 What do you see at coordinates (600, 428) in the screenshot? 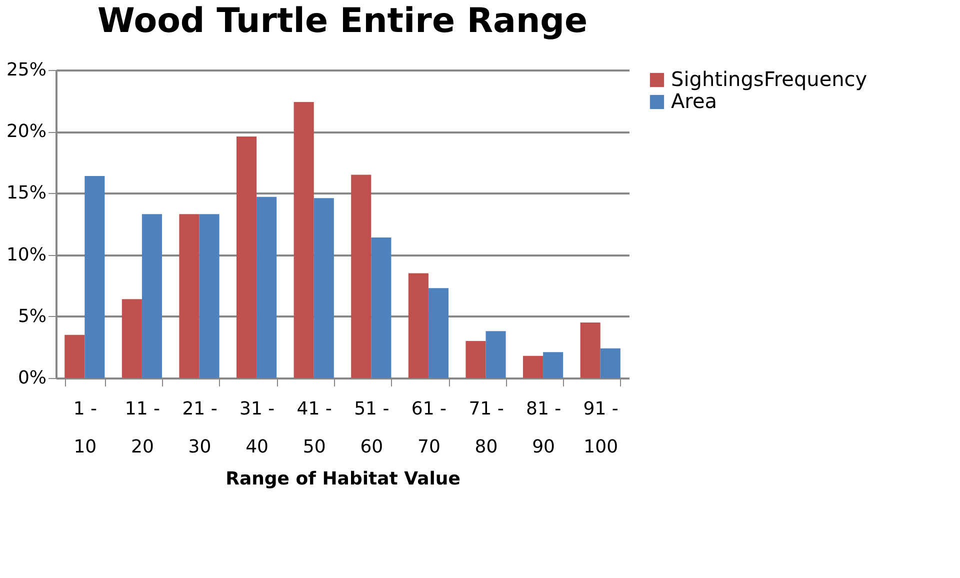
I see `x-tick-label: 91 - 100` at bounding box center [600, 428].